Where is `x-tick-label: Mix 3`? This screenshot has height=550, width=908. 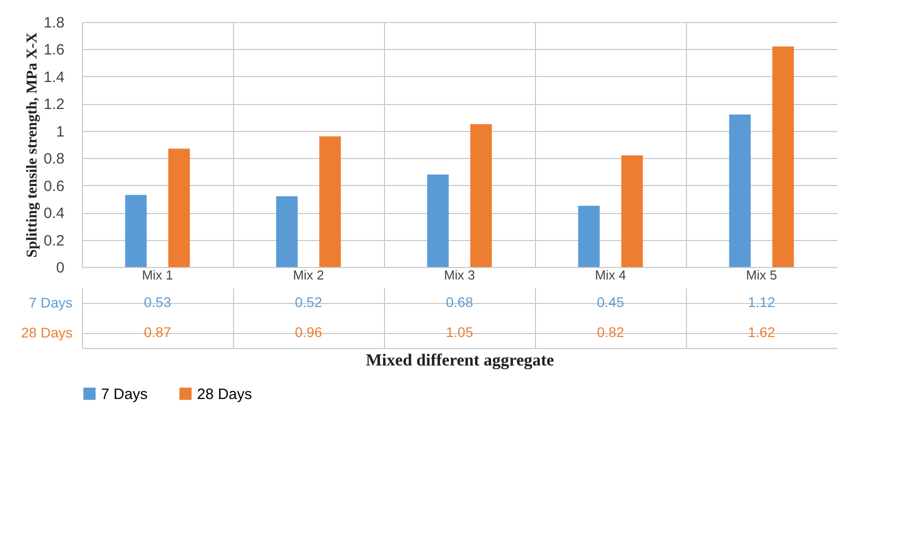 x-tick-label: Mix 3 is located at coordinates (460, 275).